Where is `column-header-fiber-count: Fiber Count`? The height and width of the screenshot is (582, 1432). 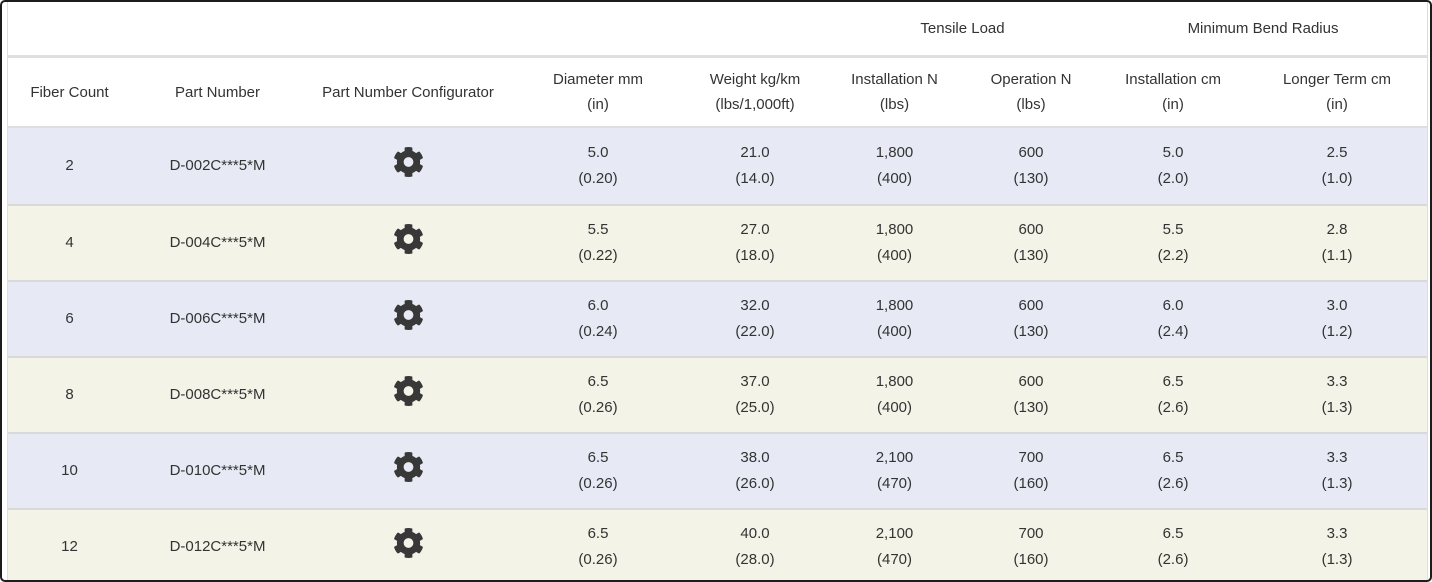
column-header-fiber-count: Fiber Count is located at coordinates (69, 93).